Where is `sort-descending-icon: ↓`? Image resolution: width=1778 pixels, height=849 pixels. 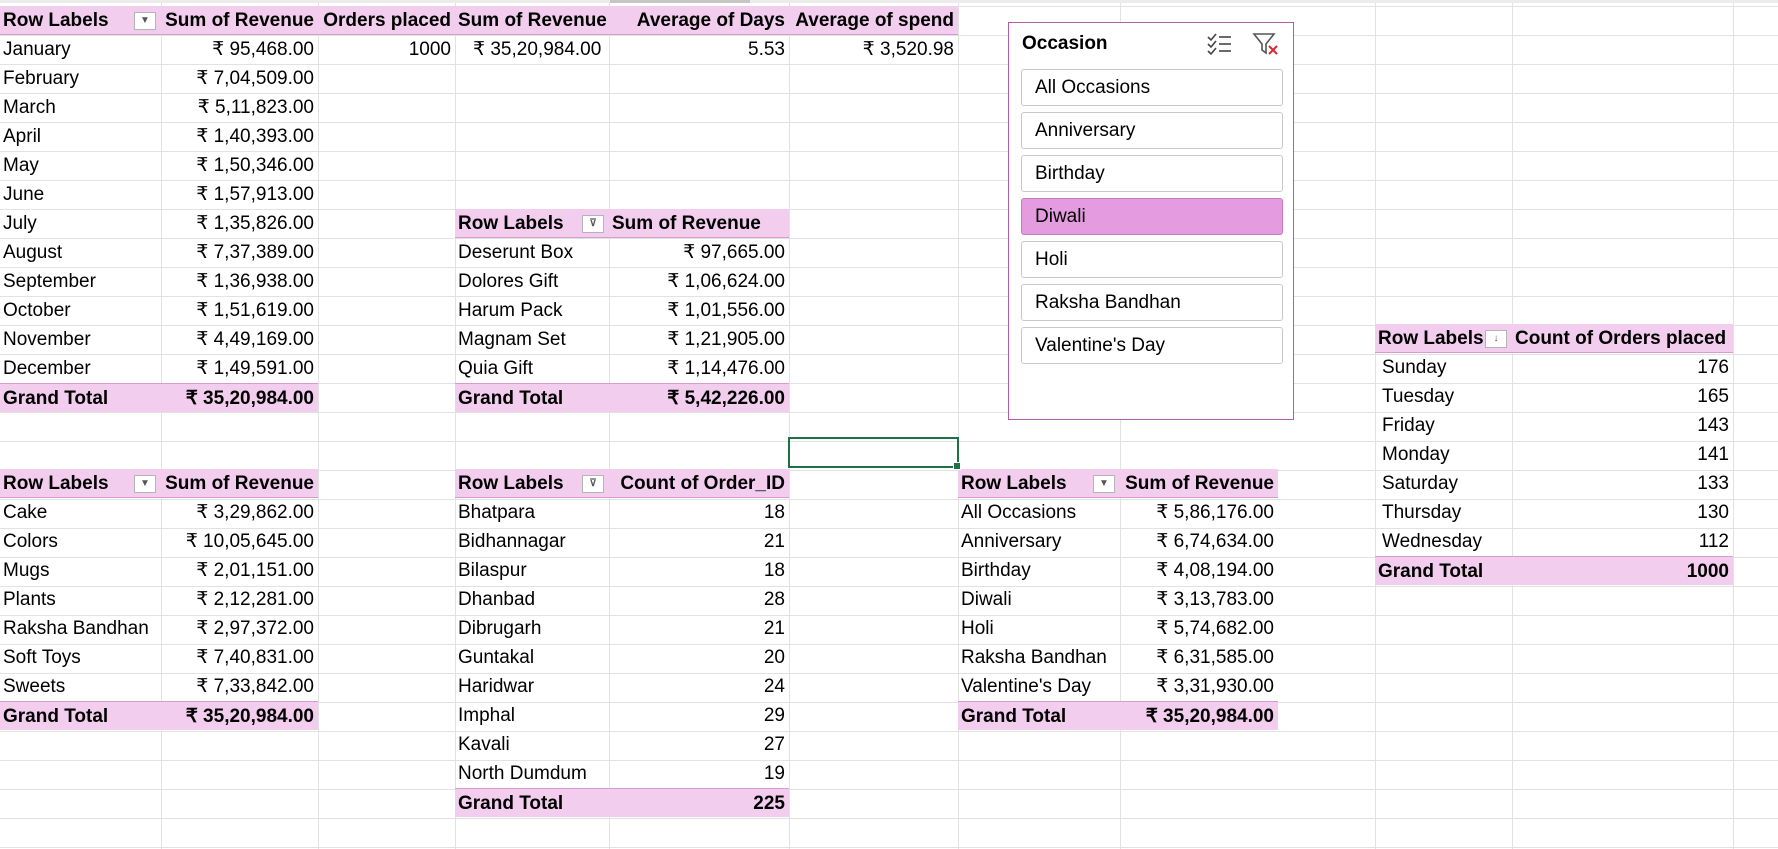 sort-descending-icon: ↓ is located at coordinates (1496, 339).